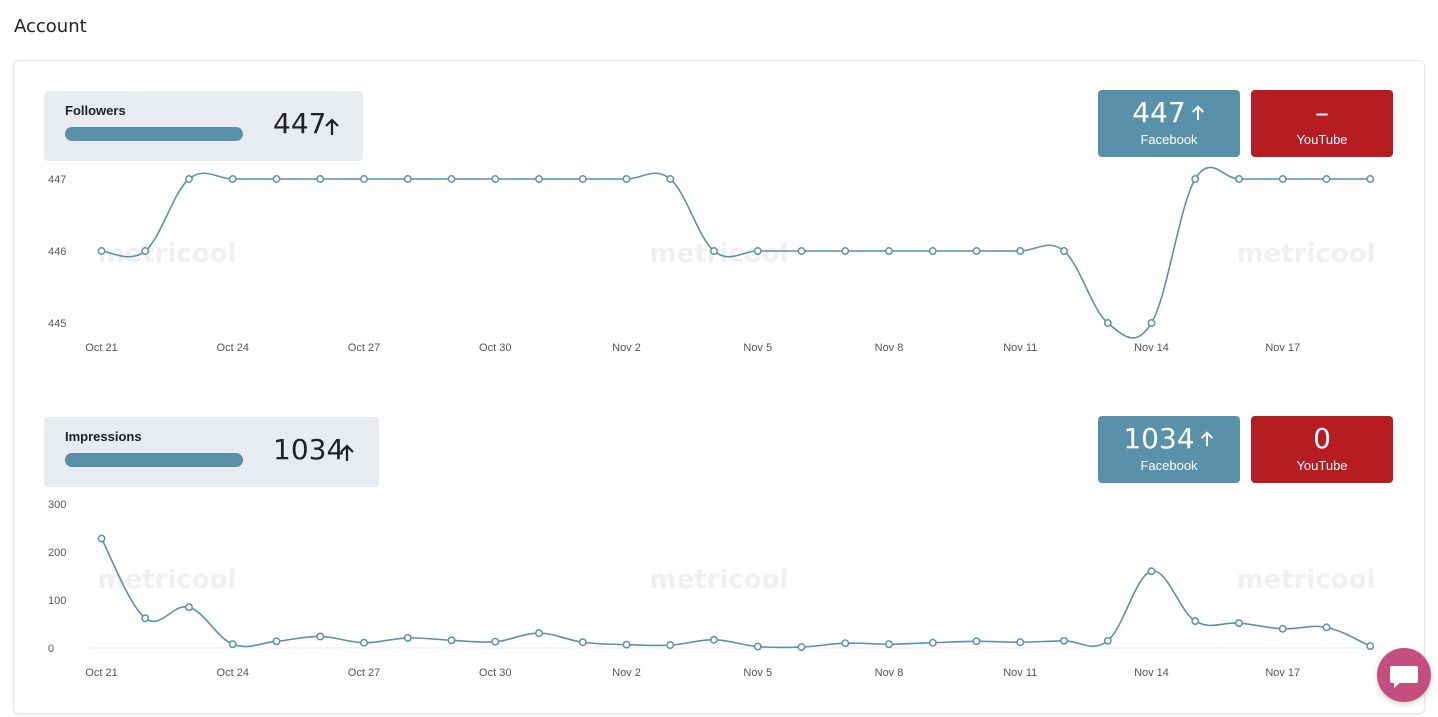  I want to click on impressions-youtube-value: 0, so click(1322, 438).